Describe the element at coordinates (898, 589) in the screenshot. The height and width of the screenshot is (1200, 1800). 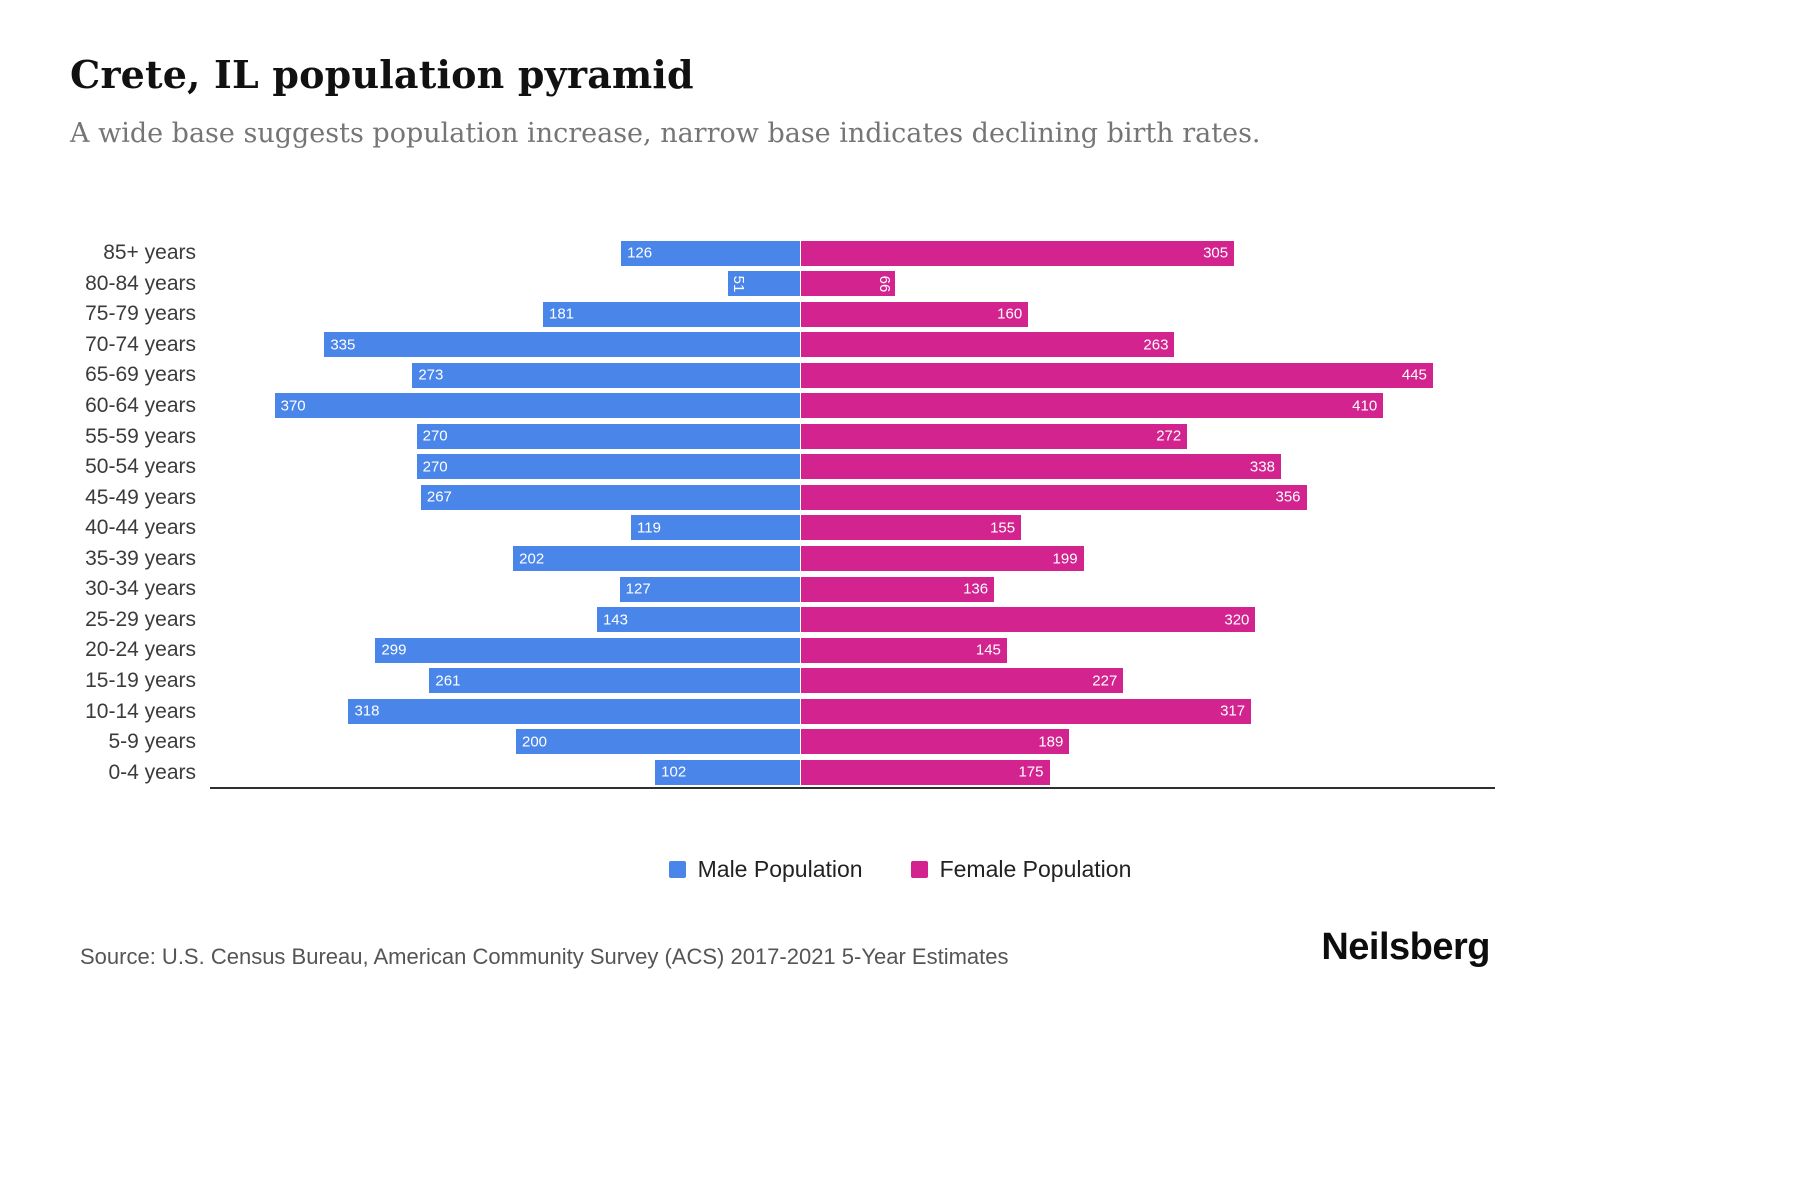
I see `female-bar: 136` at that location.